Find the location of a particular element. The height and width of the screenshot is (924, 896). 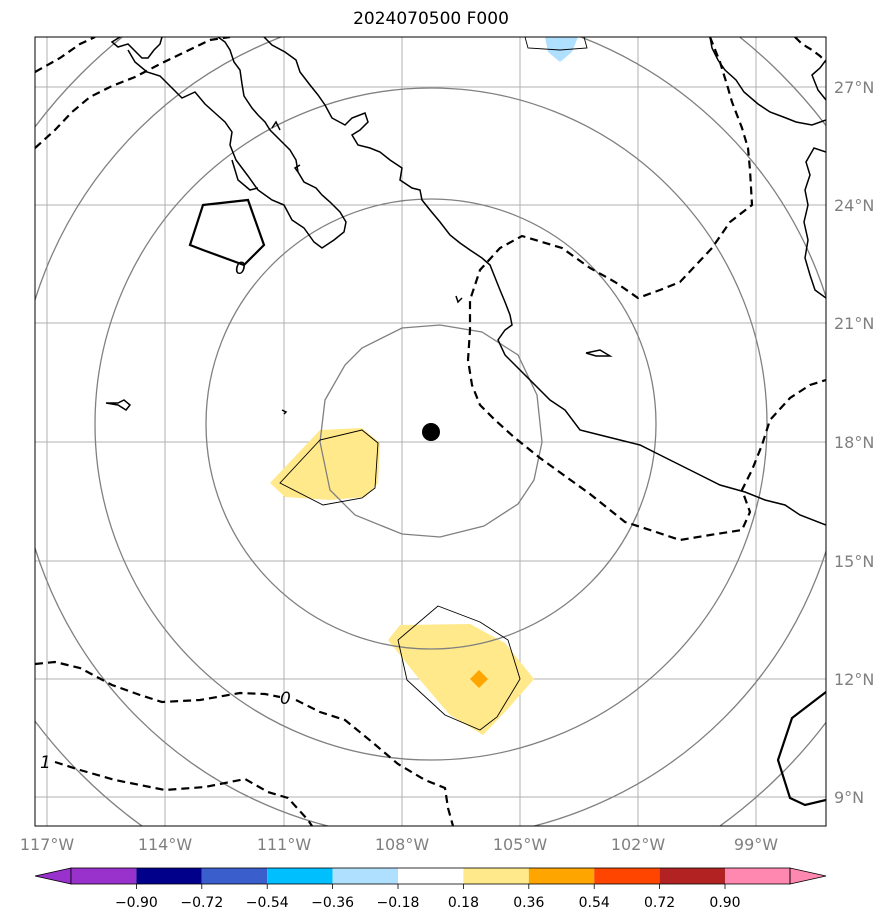

map-title: 2024070500 F000 is located at coordinates (431, 19).